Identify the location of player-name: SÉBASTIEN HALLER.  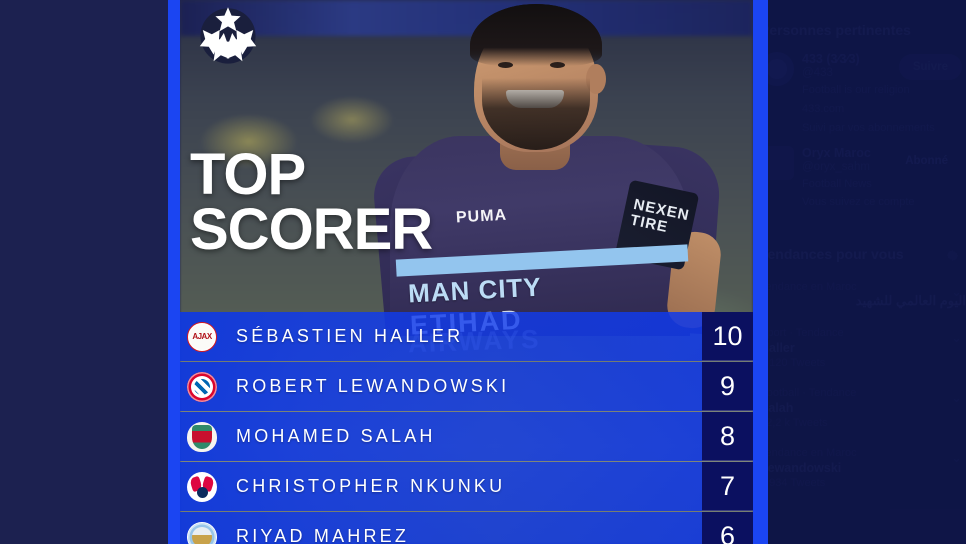
(350, 336).